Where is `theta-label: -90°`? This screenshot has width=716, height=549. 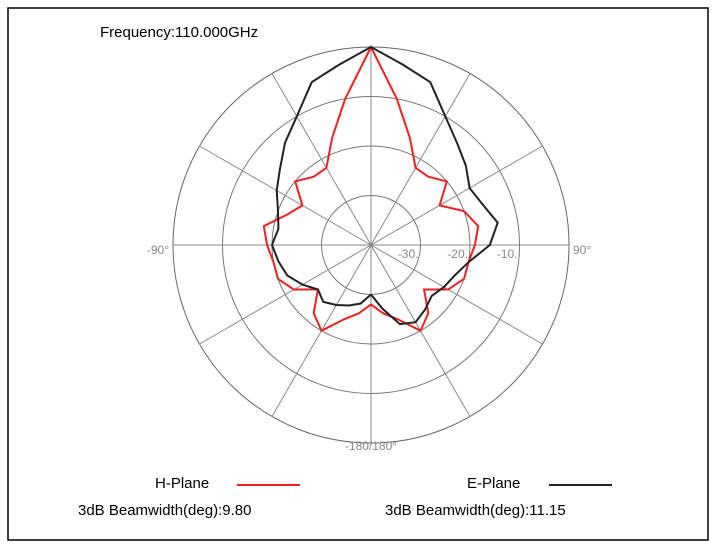
theta-label: -90° is located at coordinates (158, 250).